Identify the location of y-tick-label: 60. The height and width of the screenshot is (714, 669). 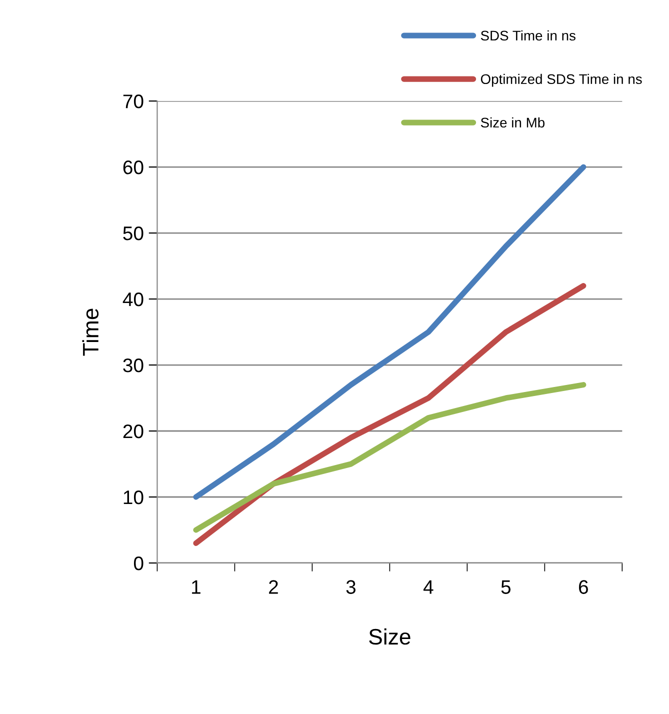
(133, 167).